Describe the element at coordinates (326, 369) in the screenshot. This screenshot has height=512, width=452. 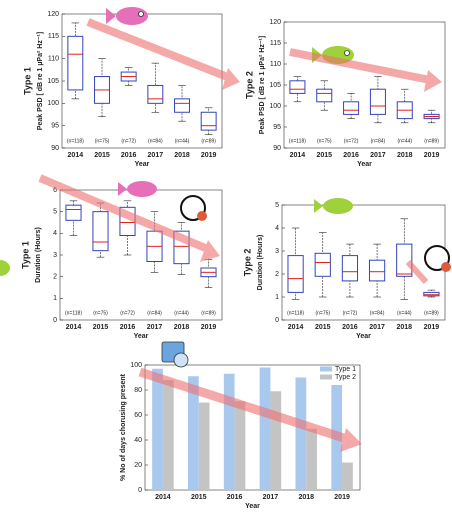
I see `legend-swatch` at that location.